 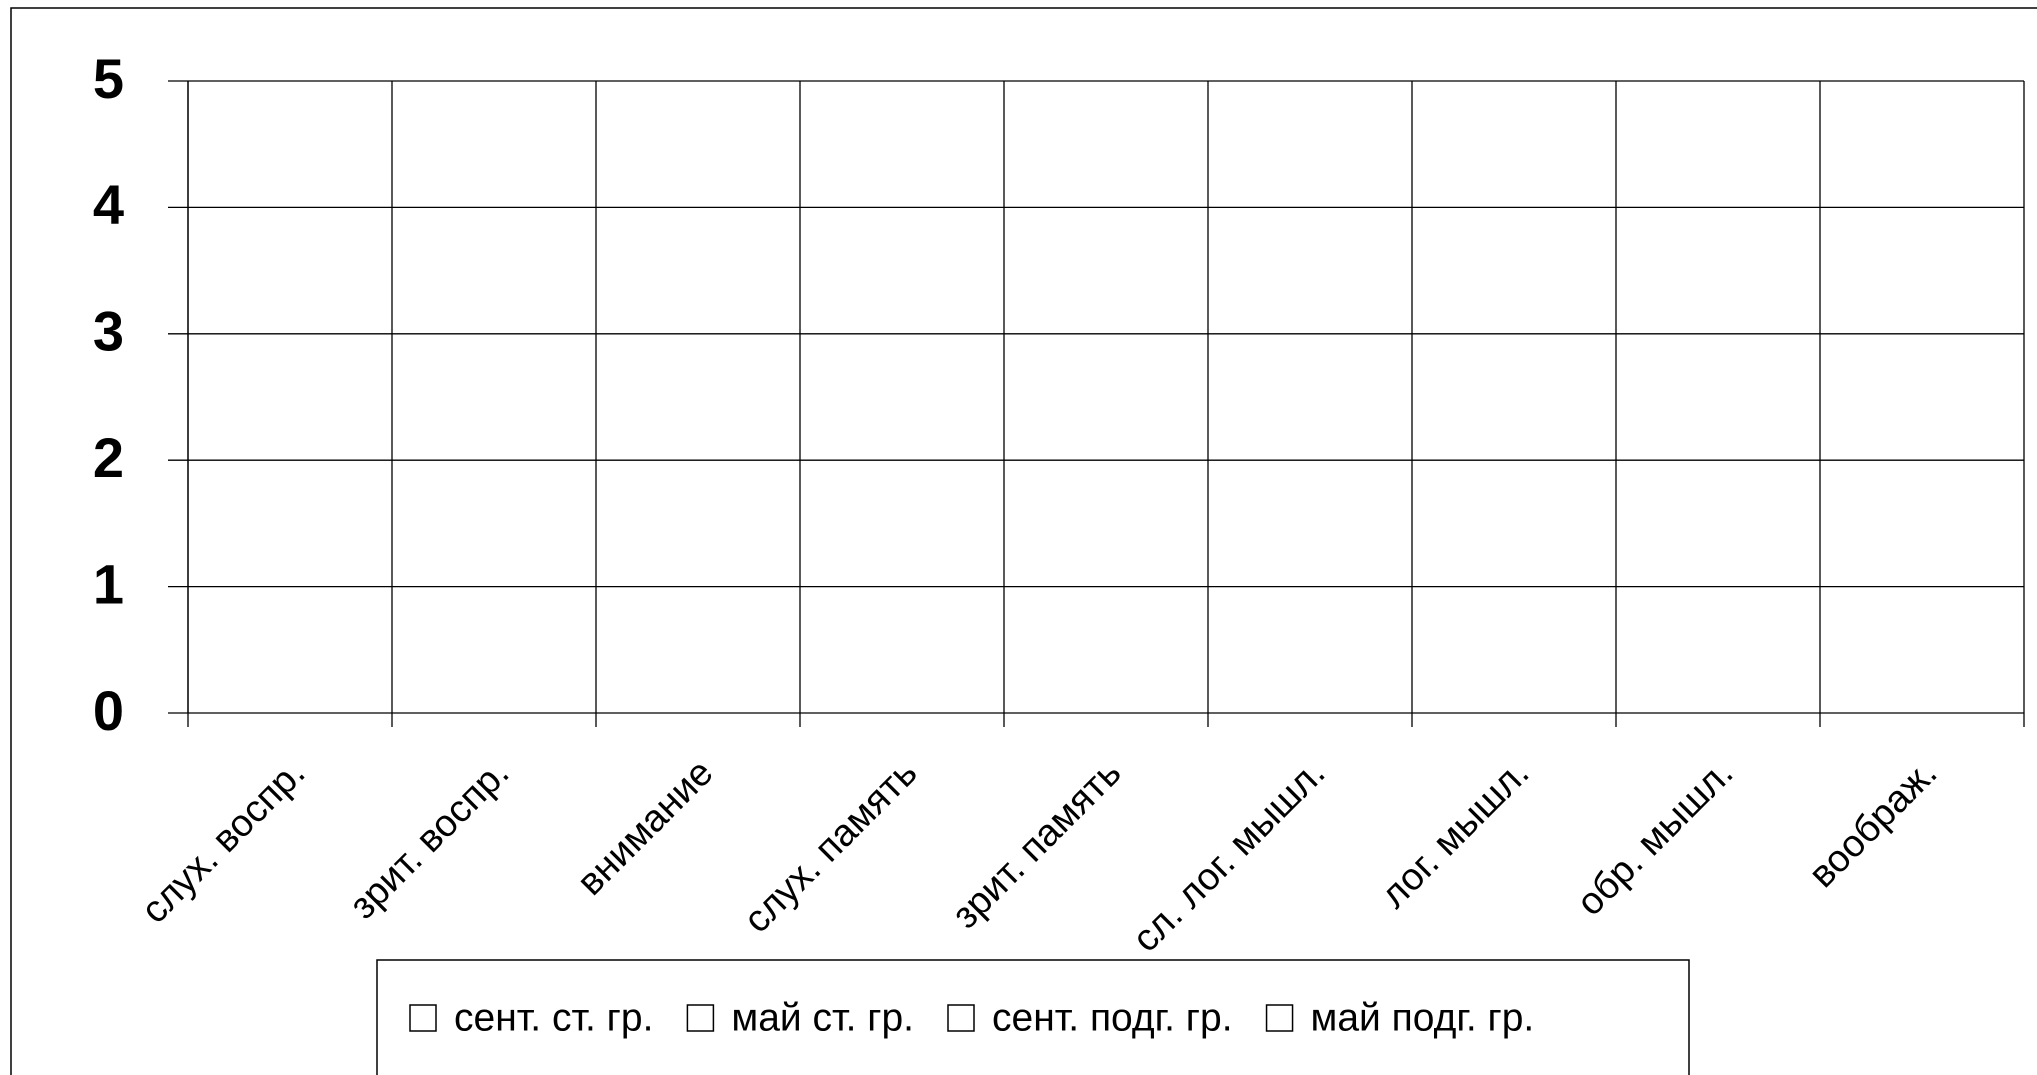 What do you see at coordinates (108, 583) in the screenshot?
I see `y-tick-label: 1` at bounding box center [108, 583].